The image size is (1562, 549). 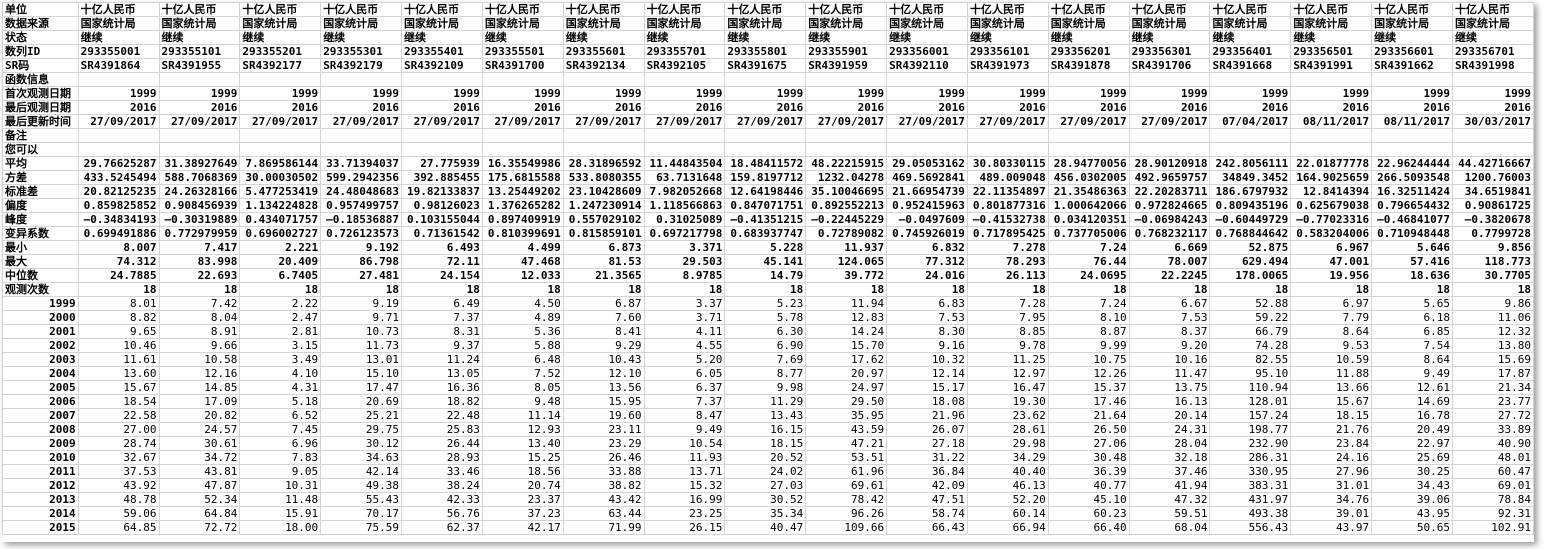 What do you see at coordinates (1493, 247) in the screenshot?
I see `cell: 9.856` at bounding box center [1493, 247].